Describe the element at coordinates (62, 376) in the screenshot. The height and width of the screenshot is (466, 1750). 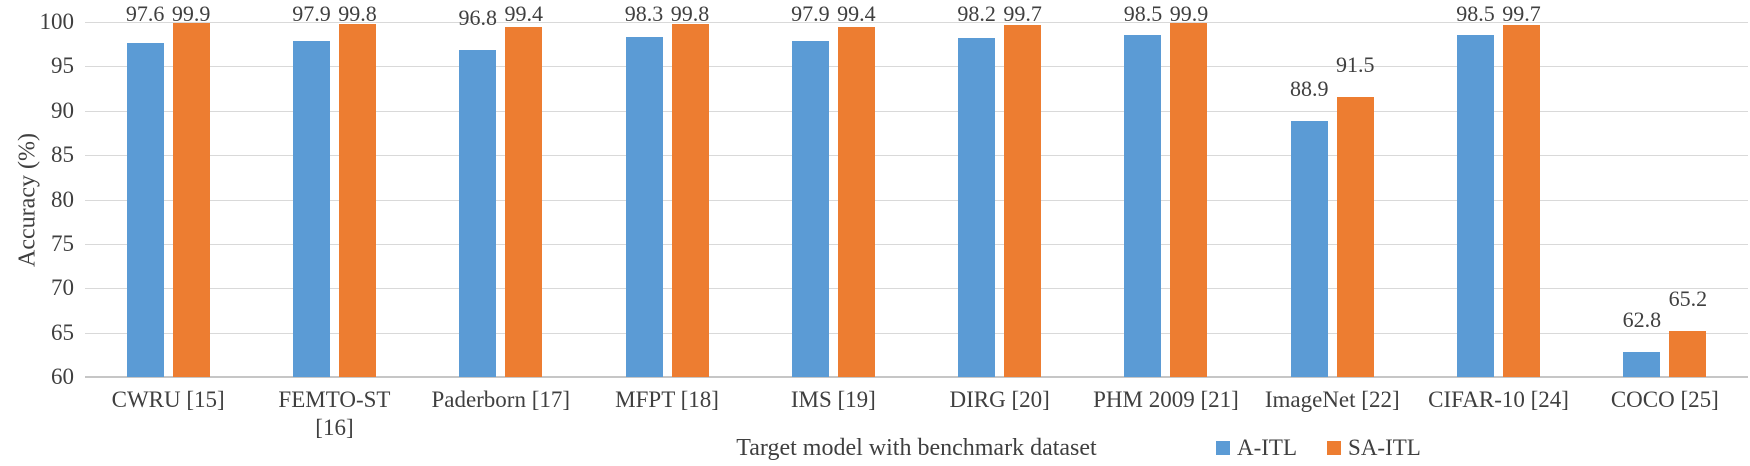
I see `y-tick-label: 60` at that location.